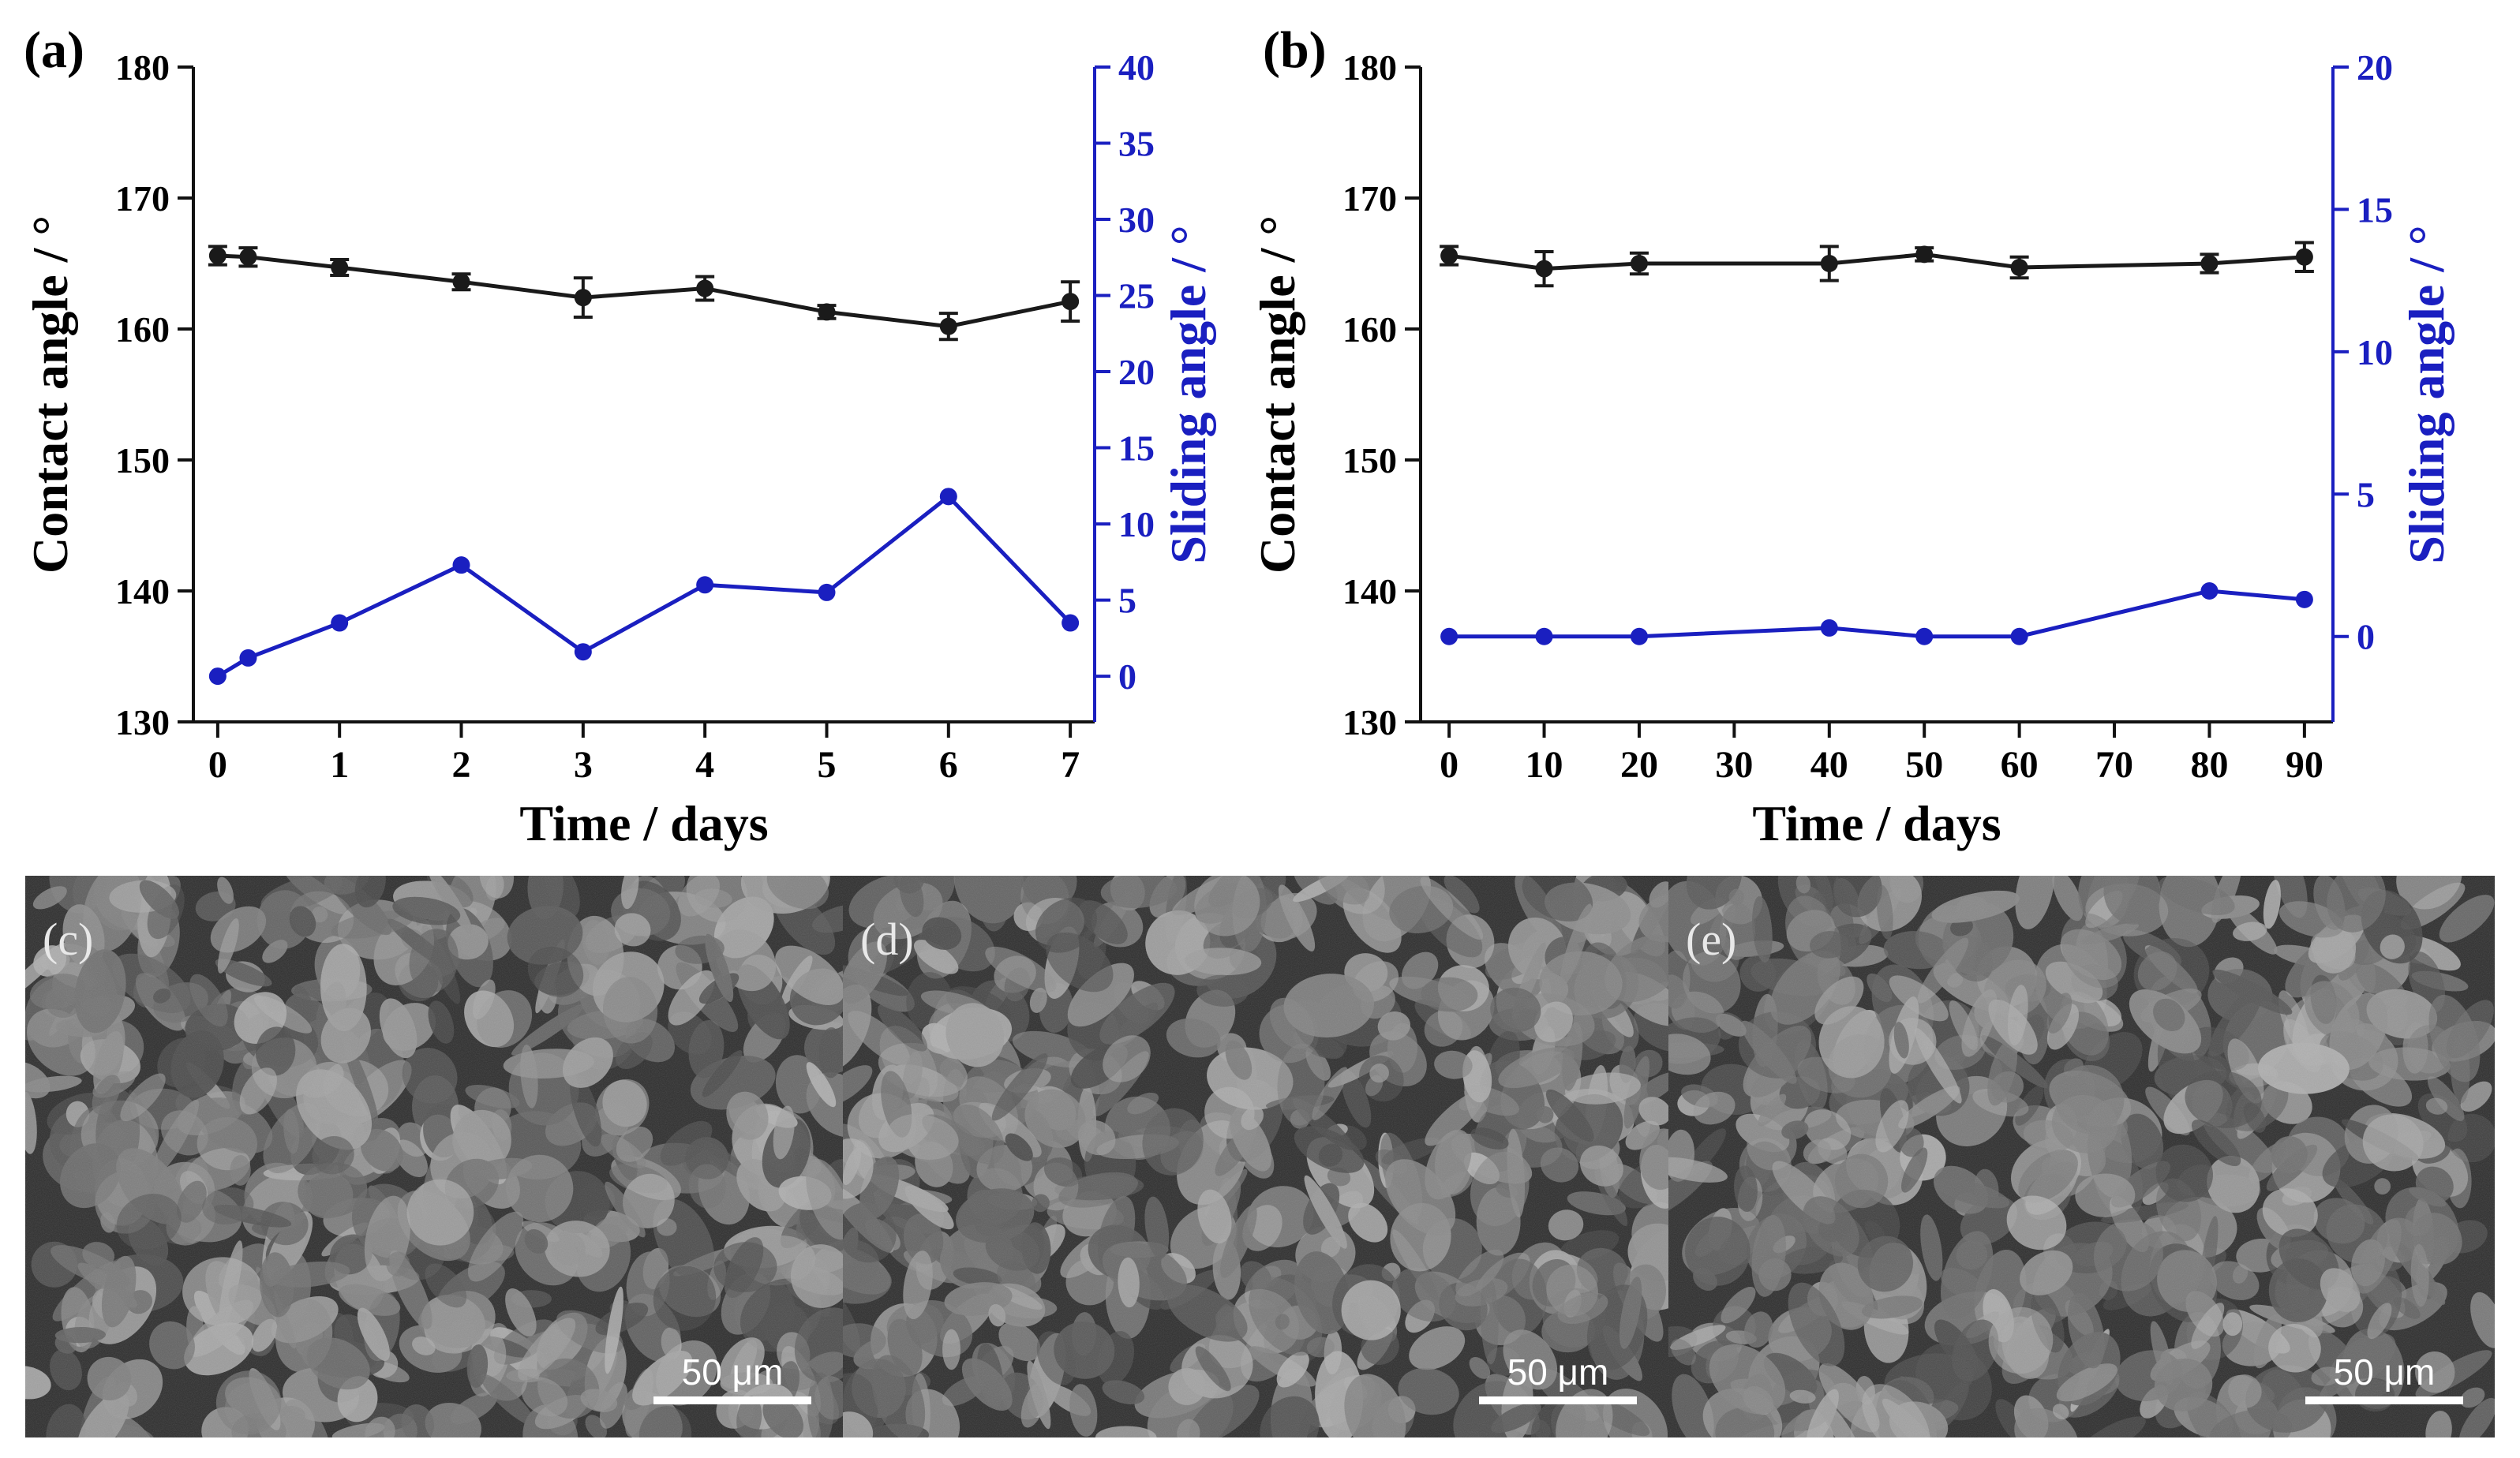 This screenshot has width=2520, height=1458. What do you see at coordinates (1136, 220) in the screenshot?
I see `y-right-tick-label: 30` at bounding box center [1136, 220].